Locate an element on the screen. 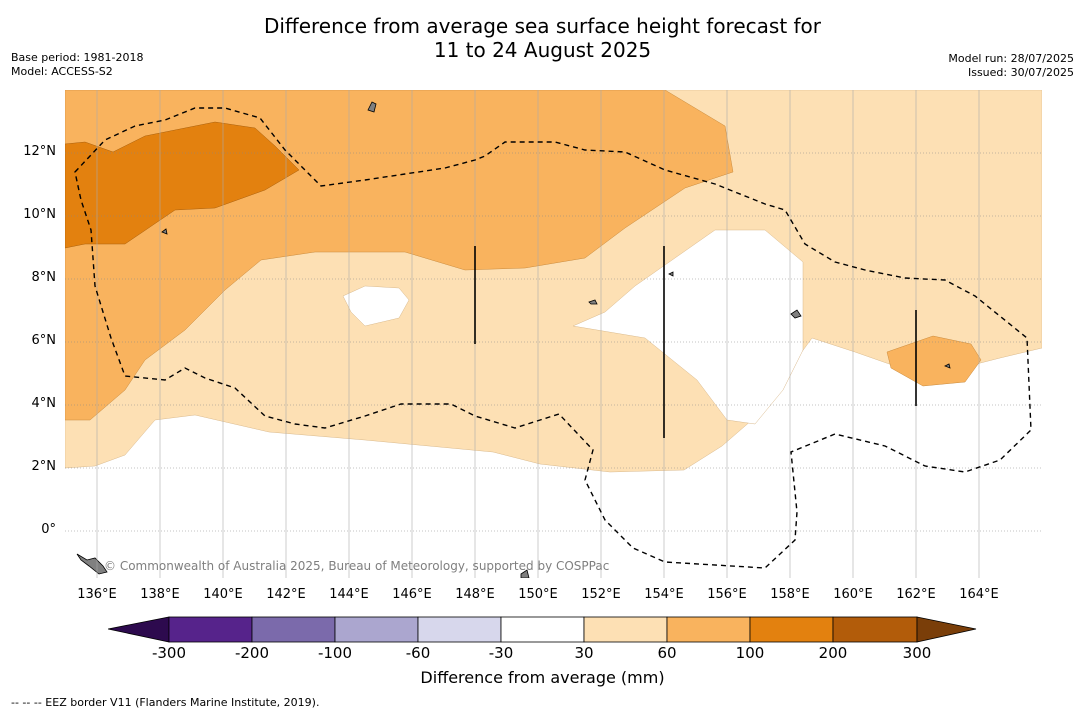 Image resolution: width=1085 pixels, height=713 pixels. colorbar-label-minus100: -100 is located at coordinates (335, 653).